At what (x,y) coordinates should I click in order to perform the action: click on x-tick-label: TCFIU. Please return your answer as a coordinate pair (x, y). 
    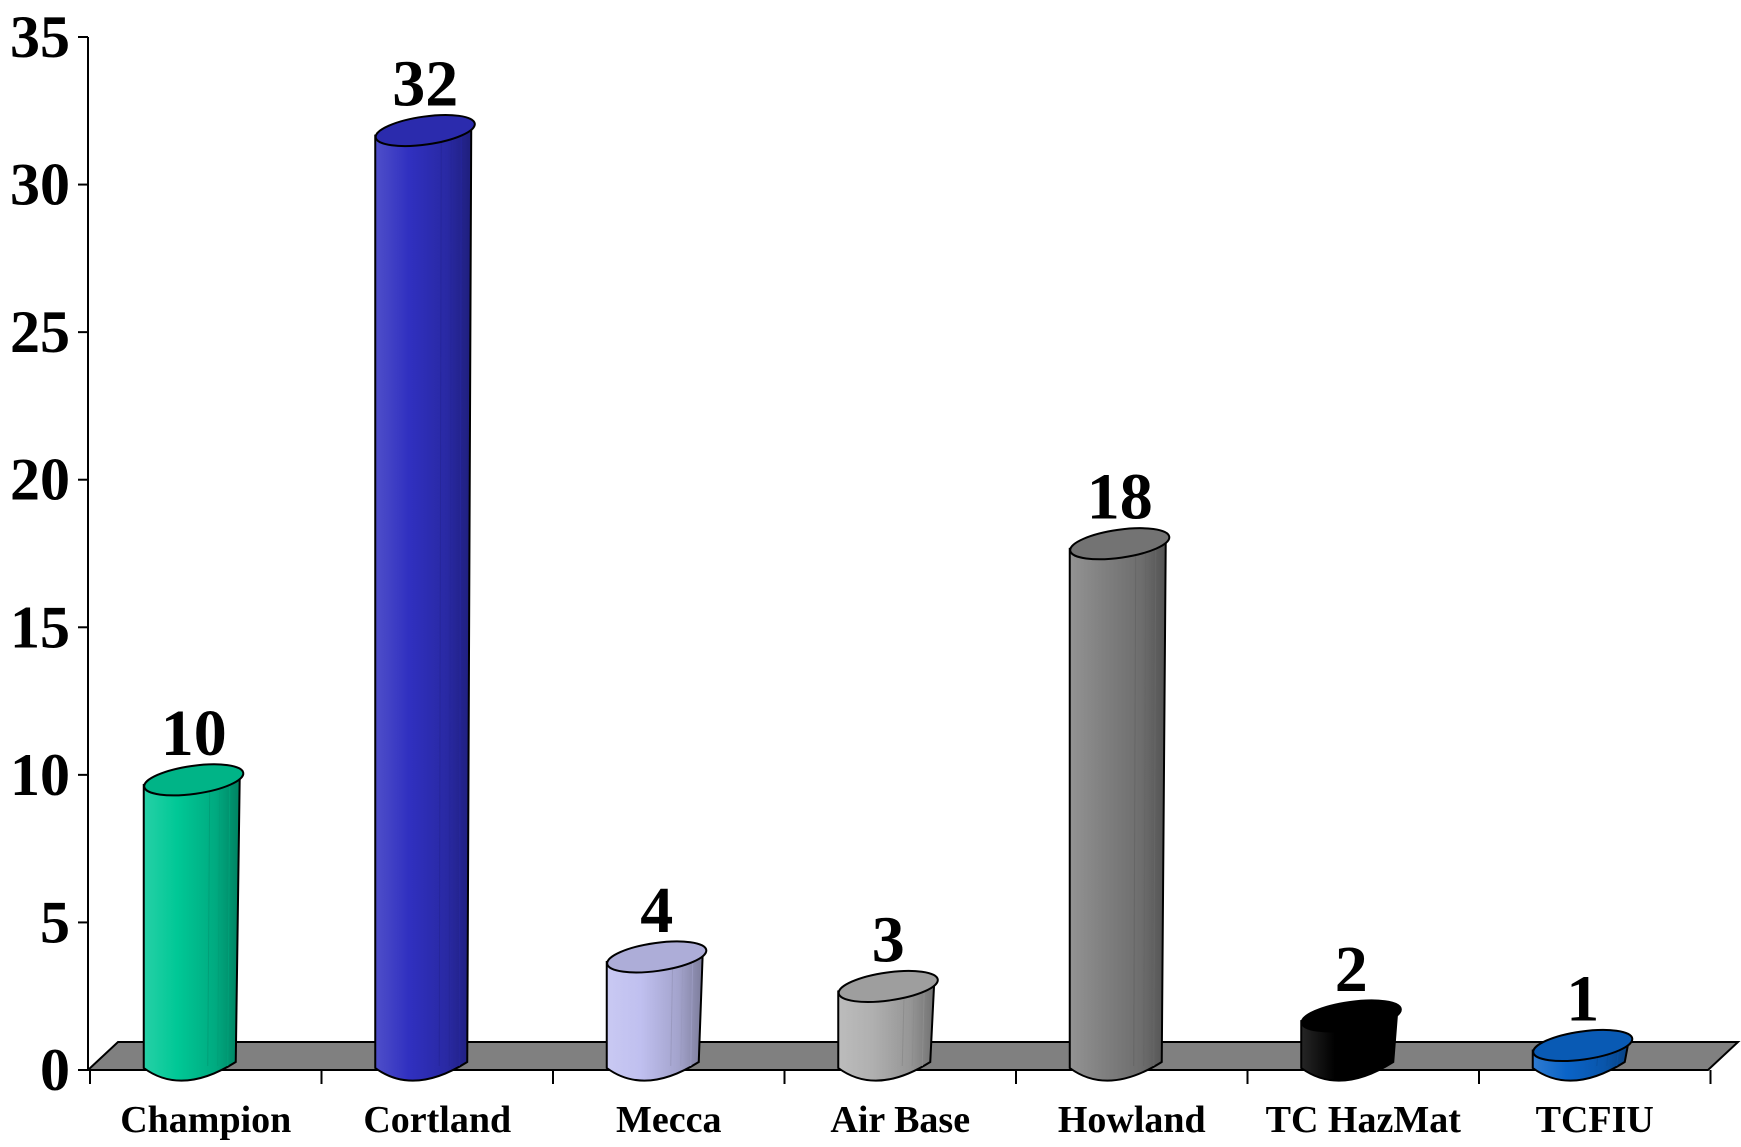
    Looking at the image, I should click on (1595, 1120).